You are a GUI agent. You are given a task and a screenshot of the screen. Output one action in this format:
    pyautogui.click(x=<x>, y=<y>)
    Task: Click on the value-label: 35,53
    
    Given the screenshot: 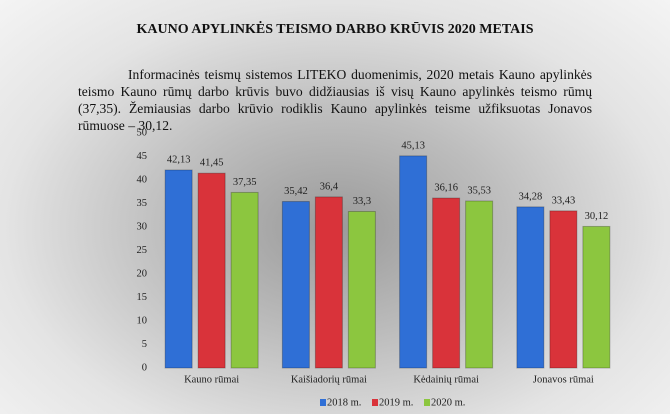 What is the action you would take?
    pyautogui.click(x=479, y=190)
    